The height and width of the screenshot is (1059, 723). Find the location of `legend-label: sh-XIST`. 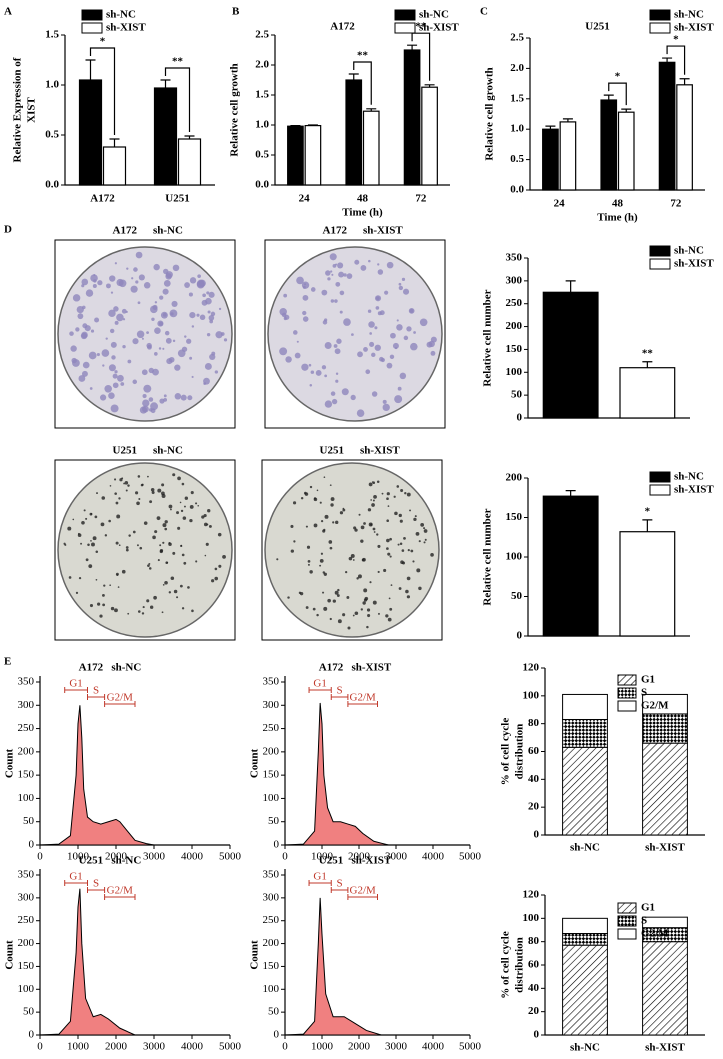

legend-label: sh-XIST is located at coordinates (439, 28).